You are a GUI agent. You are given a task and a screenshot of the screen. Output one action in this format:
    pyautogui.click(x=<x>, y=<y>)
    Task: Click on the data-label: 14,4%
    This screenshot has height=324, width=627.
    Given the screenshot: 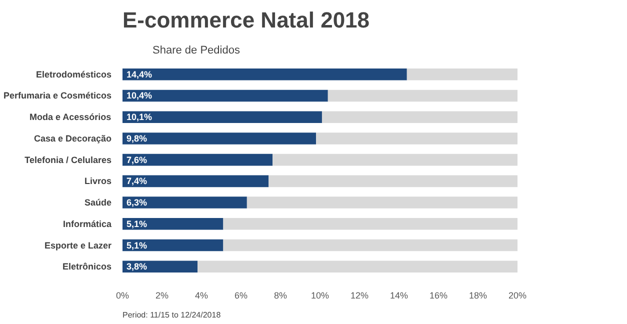 What is the action you would take?
    pyautogui.click(x=139, y=74)
    